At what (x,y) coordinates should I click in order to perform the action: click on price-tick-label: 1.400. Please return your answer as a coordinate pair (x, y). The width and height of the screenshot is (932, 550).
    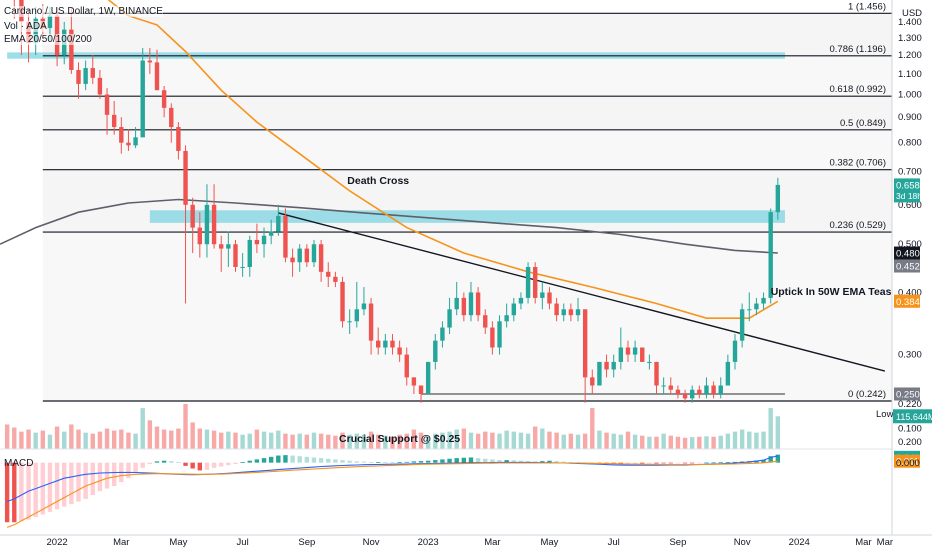
    Looking at the image, I should click on (910, 22).